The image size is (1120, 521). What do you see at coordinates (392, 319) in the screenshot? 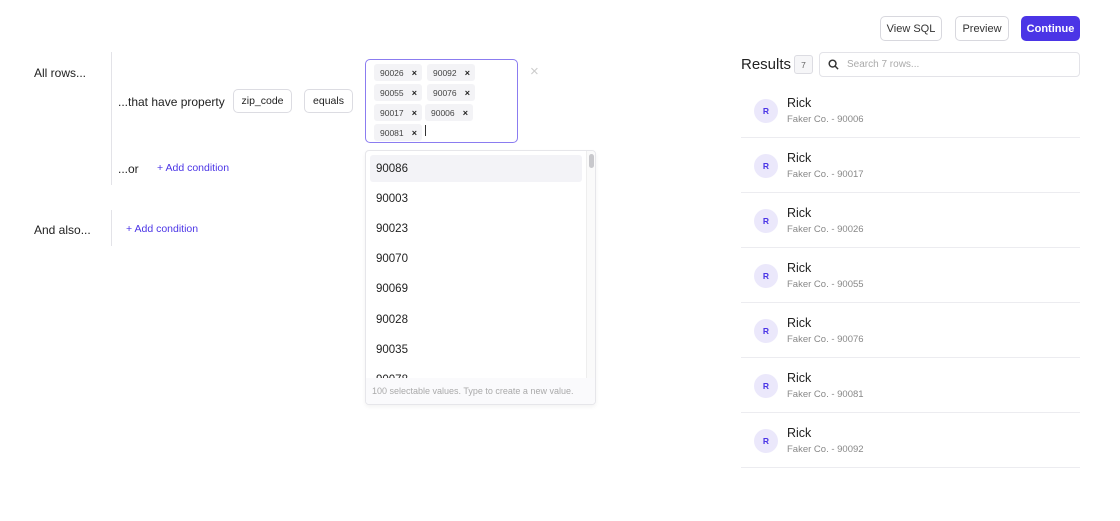
I see `dropdown-option: 90028` at bounding box center [392, 319].